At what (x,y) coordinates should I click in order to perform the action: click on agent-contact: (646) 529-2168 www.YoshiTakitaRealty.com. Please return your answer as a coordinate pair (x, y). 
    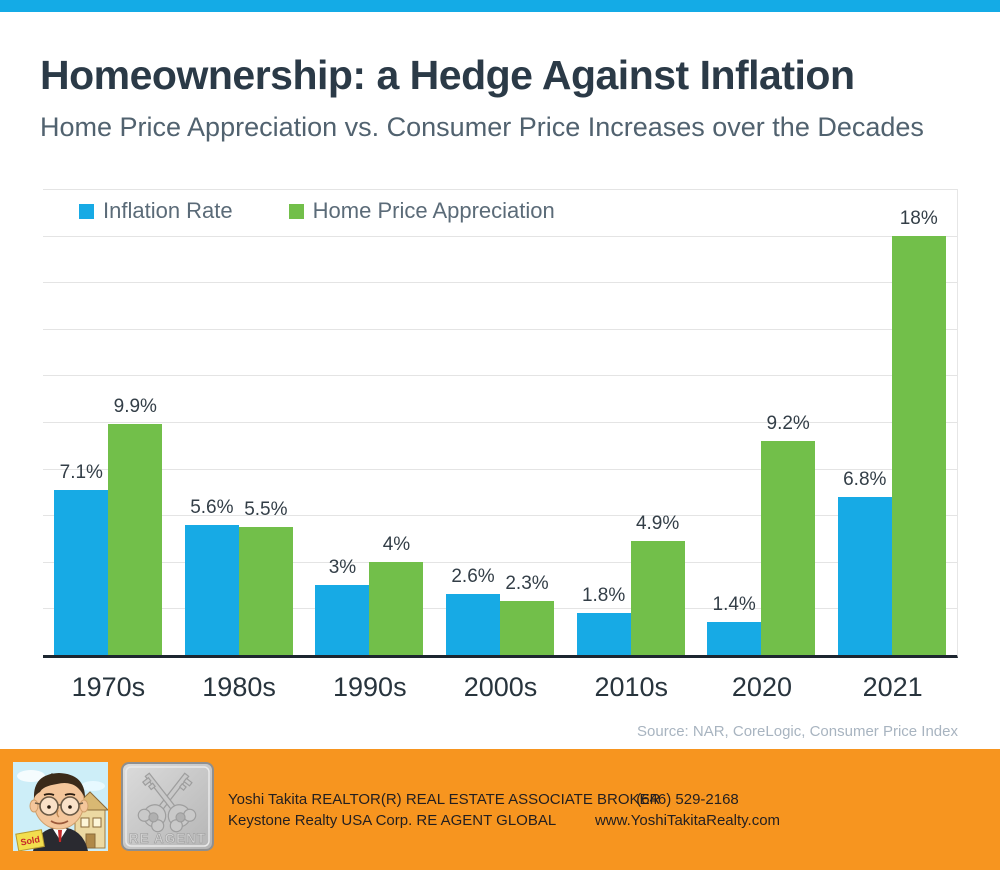
    Looking at the image, I should click on (687, 810).